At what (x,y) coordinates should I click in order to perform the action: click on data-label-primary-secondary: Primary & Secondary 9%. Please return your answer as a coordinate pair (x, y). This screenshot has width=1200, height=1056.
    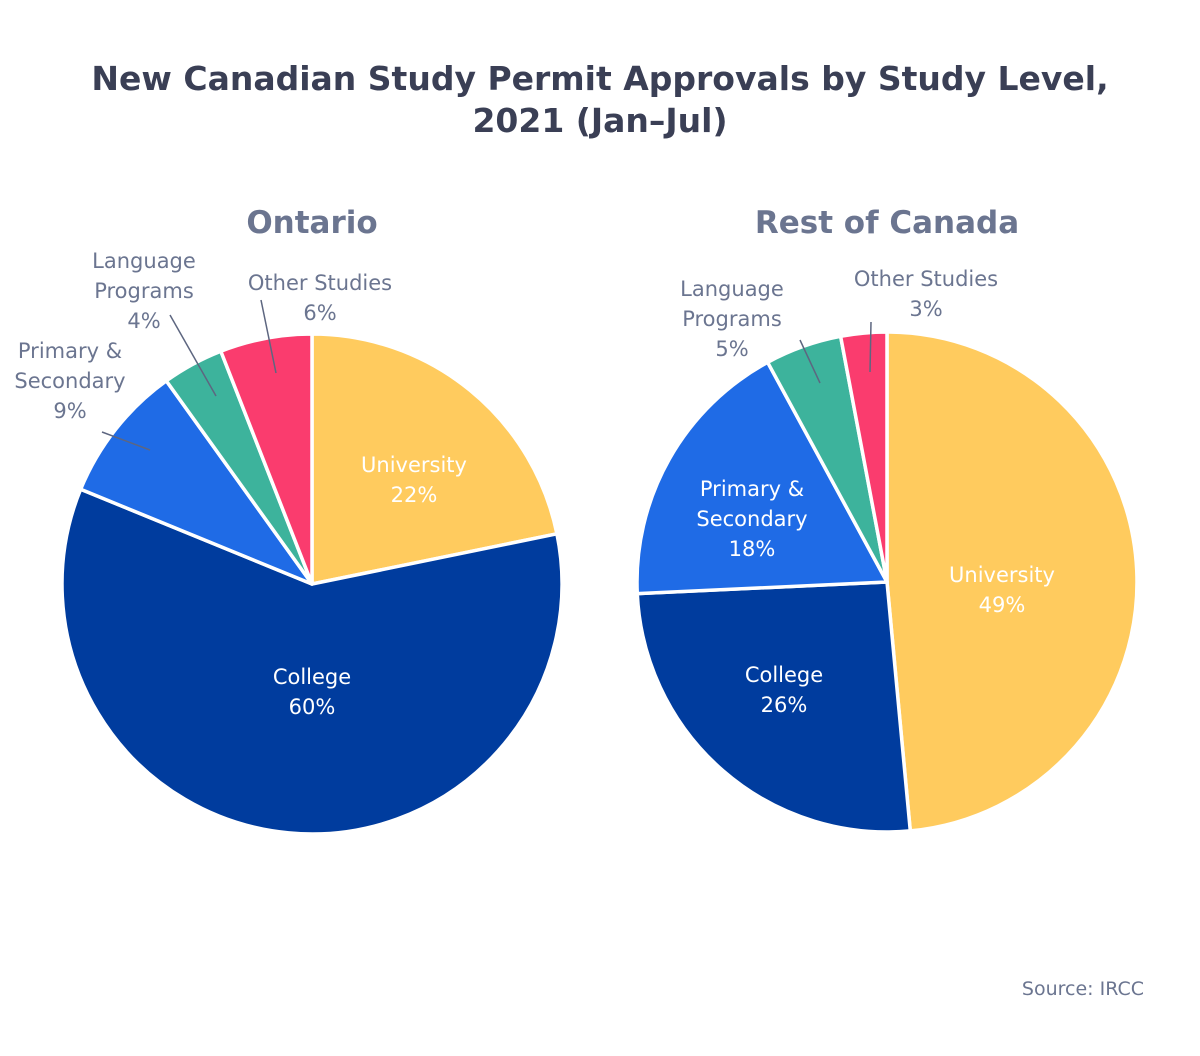
    Looking at the image, I should click on (69, 381).